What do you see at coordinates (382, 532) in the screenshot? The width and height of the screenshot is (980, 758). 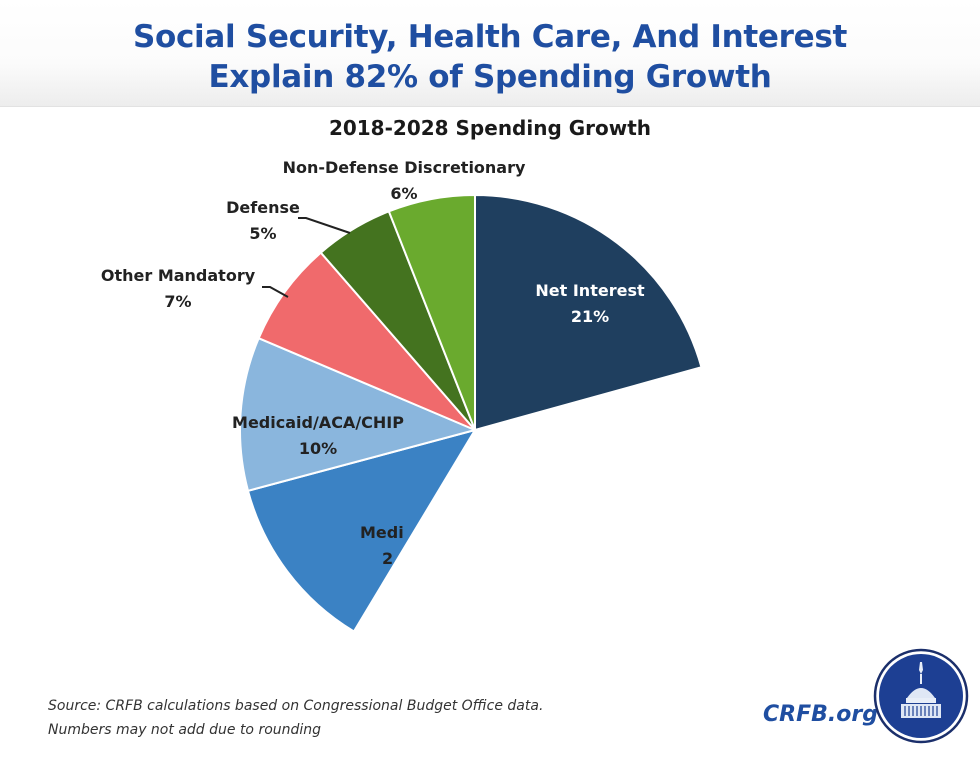 I see `slice-label-medicare: Medi` at bounding box center [382, 532].